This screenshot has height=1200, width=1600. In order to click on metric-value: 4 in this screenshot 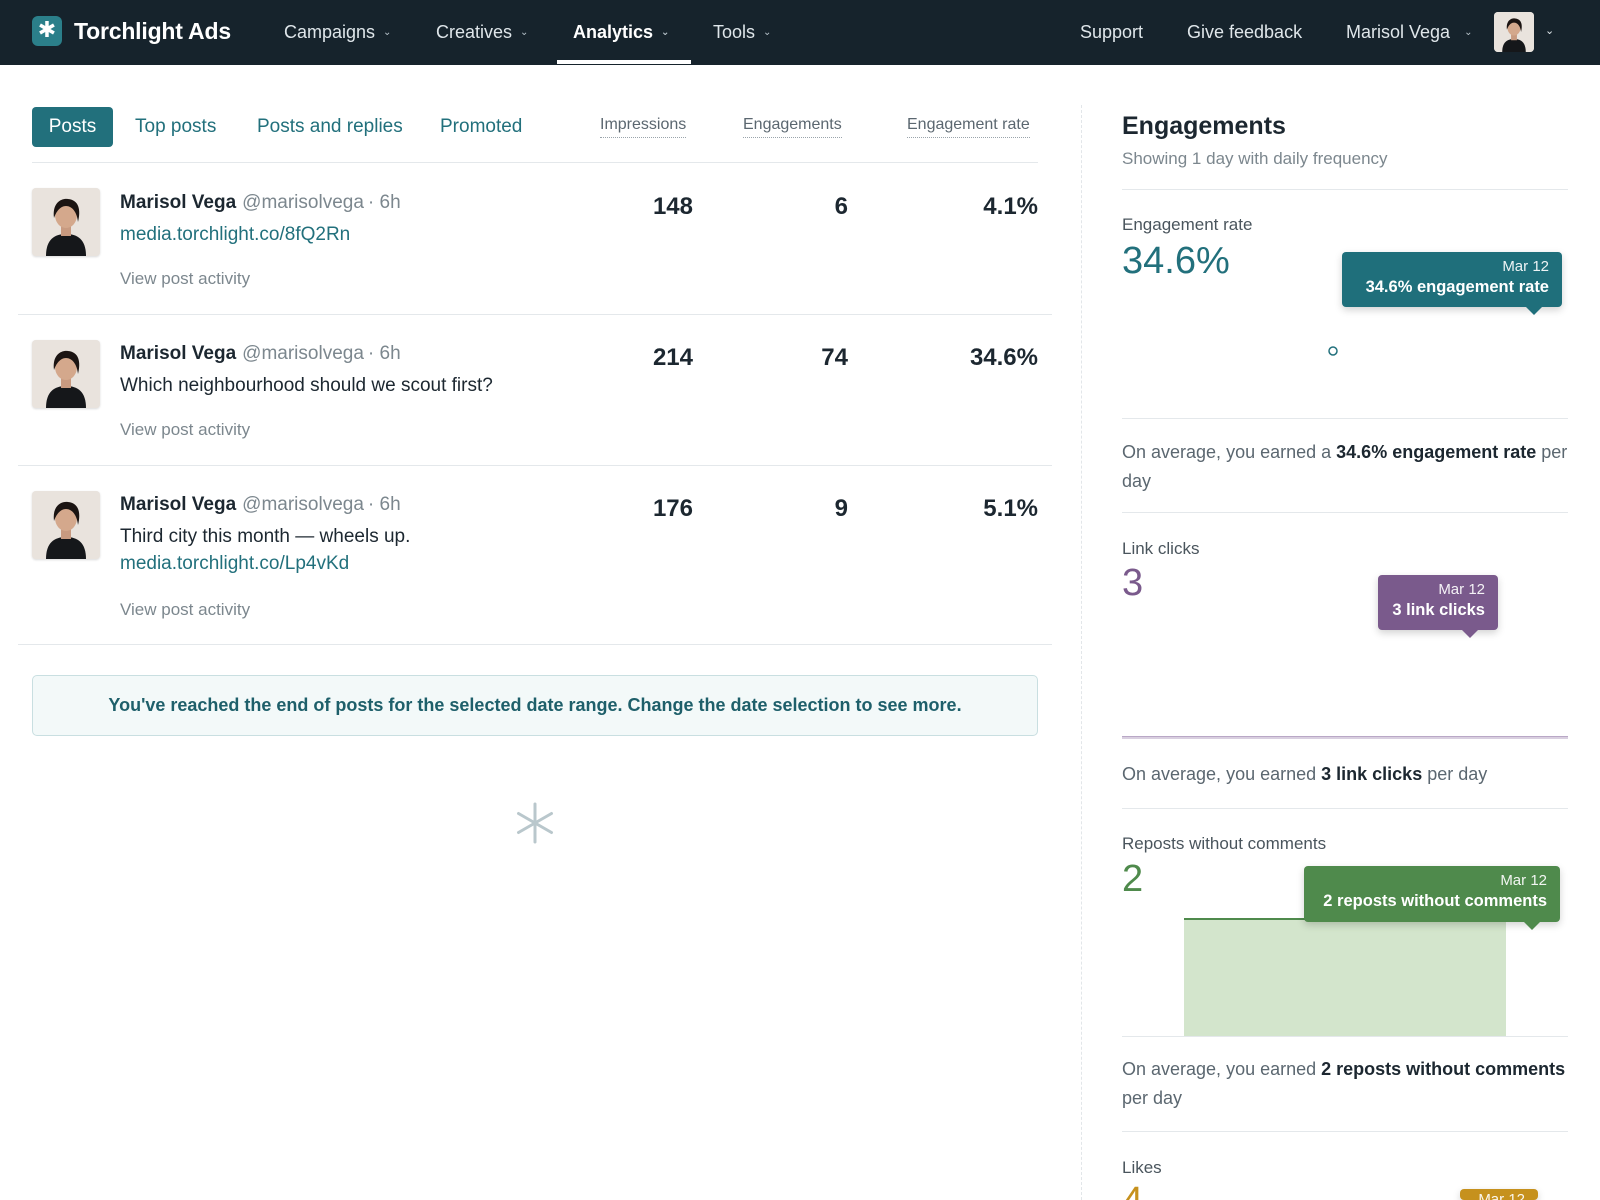, I will do `click(1132, 1190)`.